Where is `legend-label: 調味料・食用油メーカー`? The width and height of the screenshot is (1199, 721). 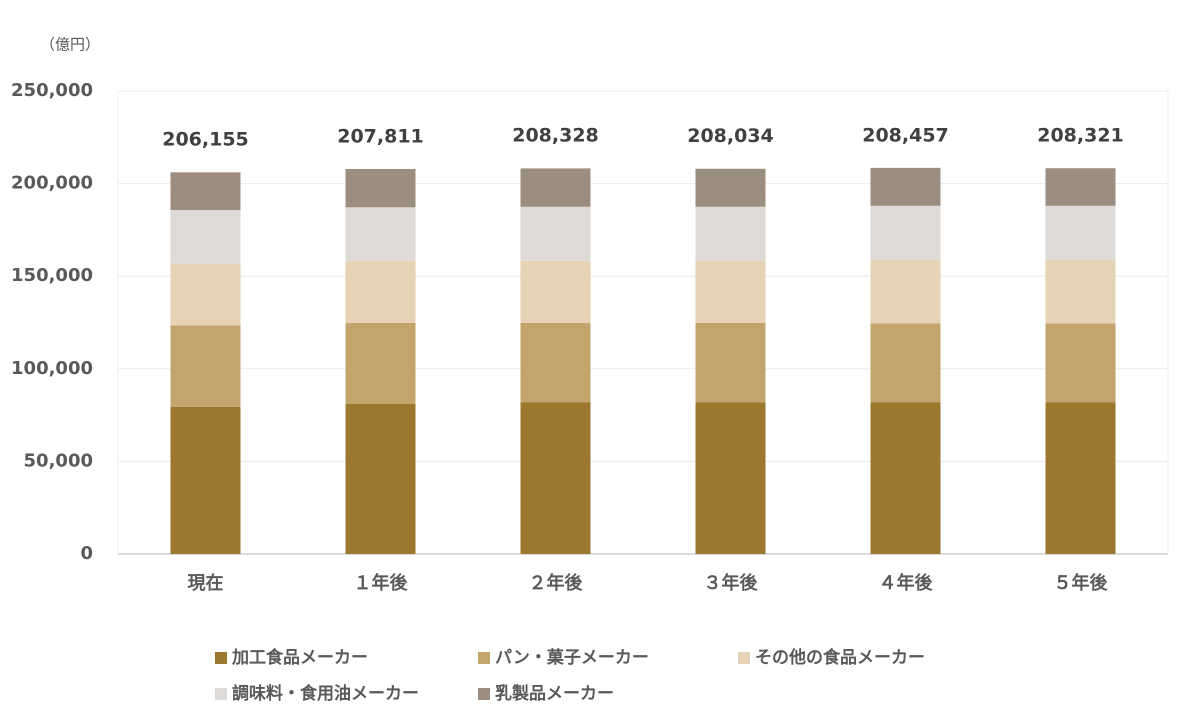
legend-label: 調味料・食用油メーカー is located at coordinates (325, 693).